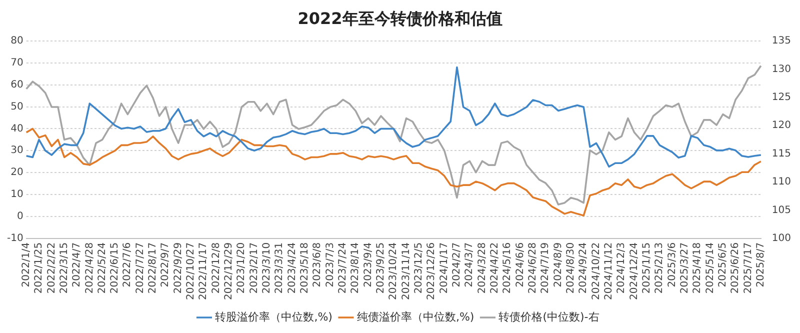 Image resolution: width=800 pixels, height=333 pixels. I want to click on y2-tick-label: 110, so click(782, 182).